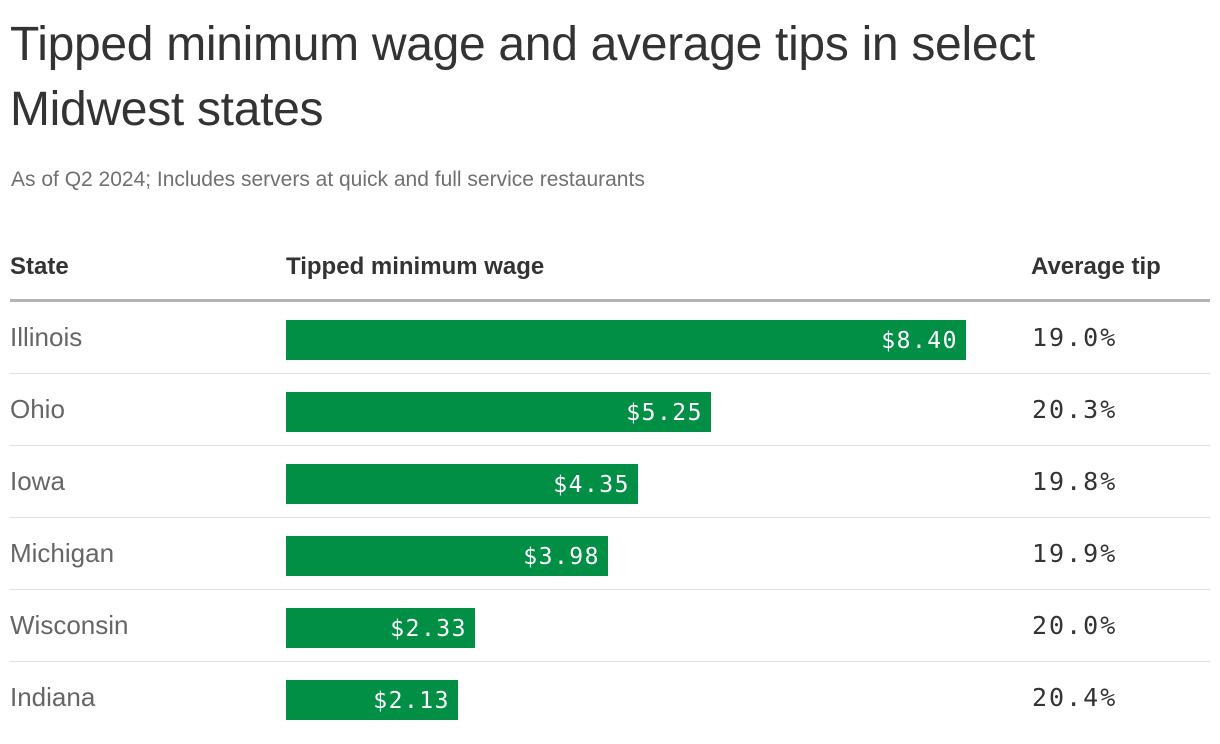 This screenshot has height=744, width=1220. What do you see at coordinates (610, 626) in the screenshot?
I see `table-row: Wisconsin $2.33 20.0%` at bounding box center [610, 626].